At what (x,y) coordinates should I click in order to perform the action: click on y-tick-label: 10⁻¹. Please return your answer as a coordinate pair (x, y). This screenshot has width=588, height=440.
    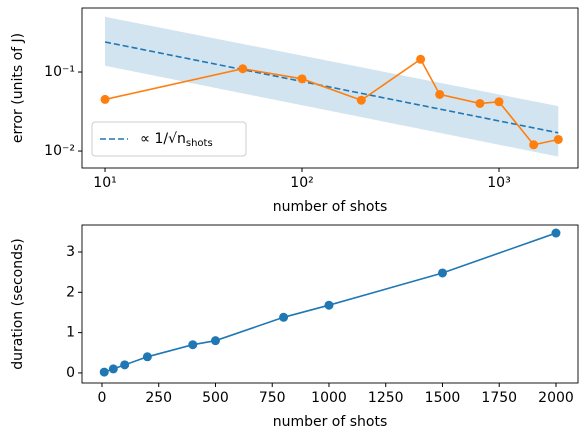
    Looking at the image, I should click on (59, 72).